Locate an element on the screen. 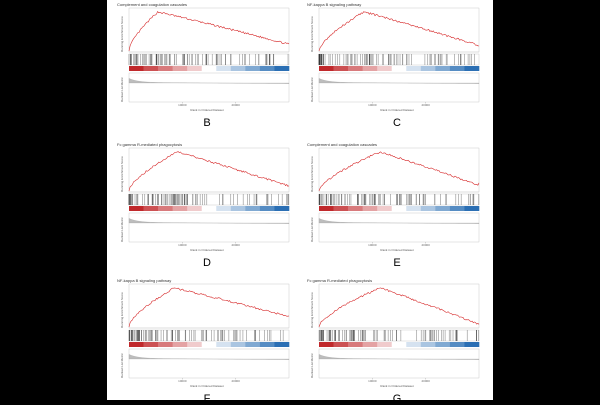 The height and width of the screenshot is (405, 600). ranked-metric-area is located at coordinates (399, 221).